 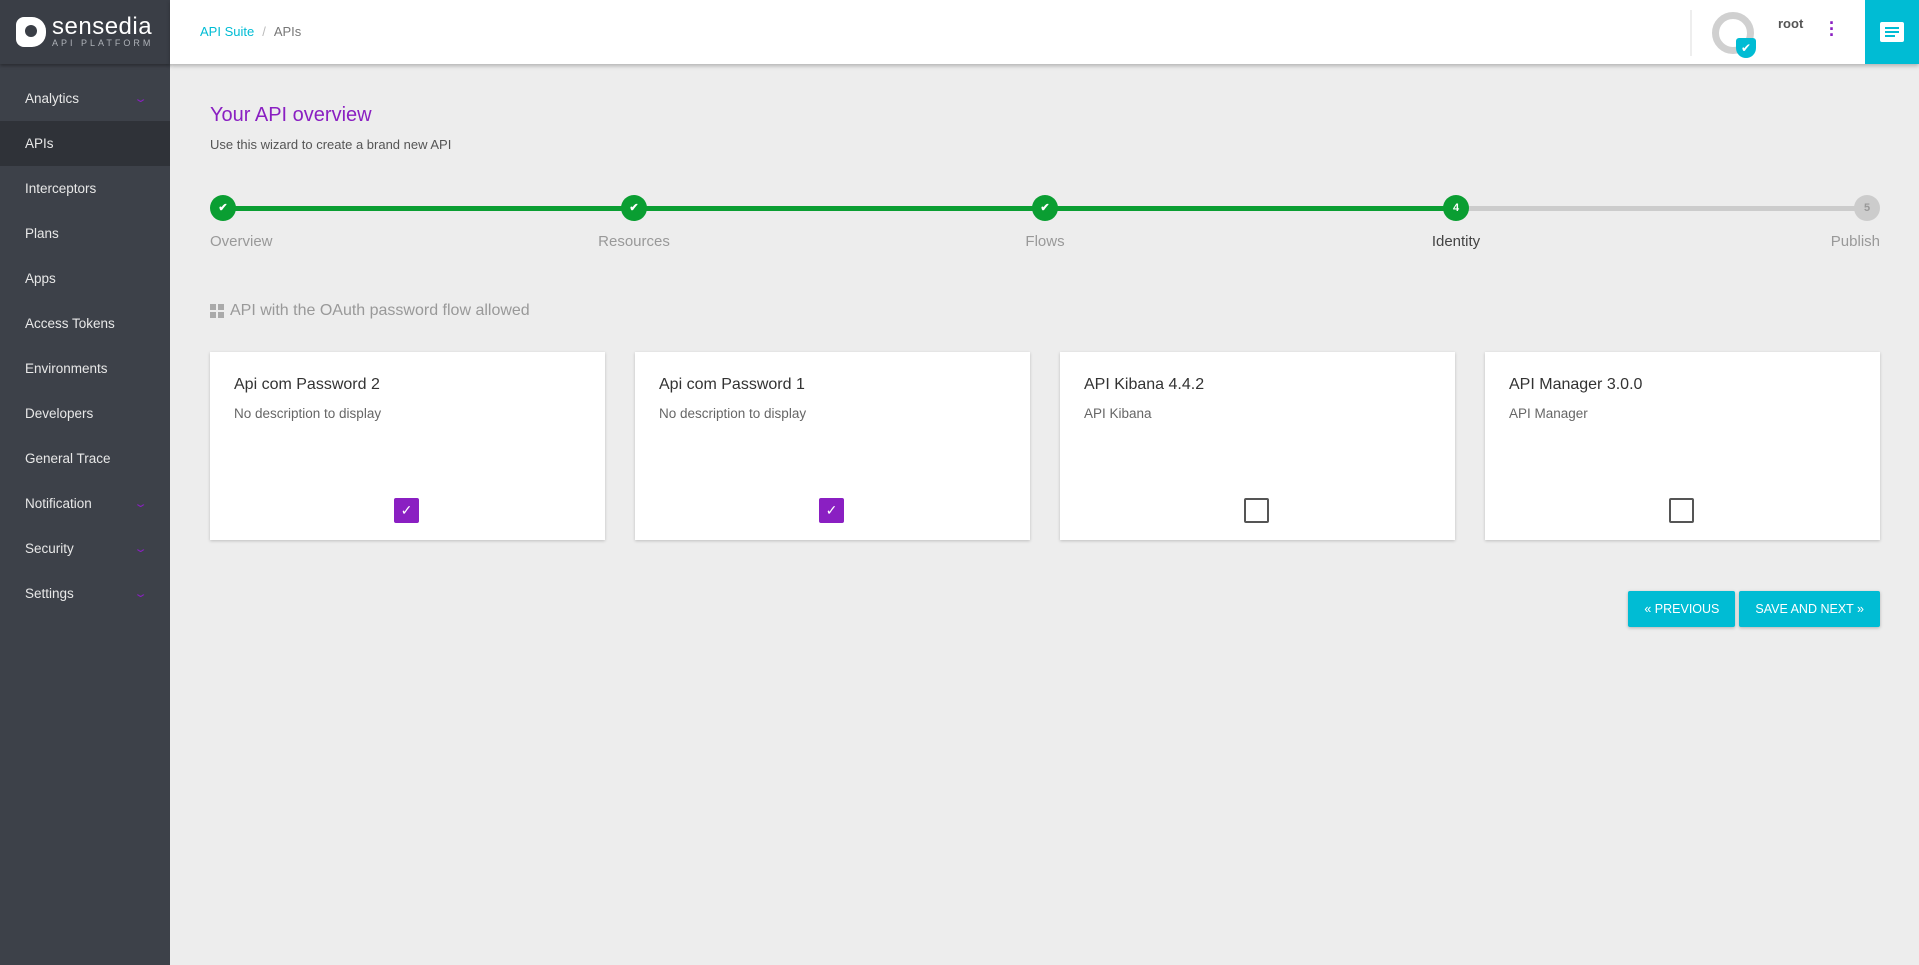 I want to click on api-card: API Manager 3.0.0 API Manager, so click(x=1682, y=446).